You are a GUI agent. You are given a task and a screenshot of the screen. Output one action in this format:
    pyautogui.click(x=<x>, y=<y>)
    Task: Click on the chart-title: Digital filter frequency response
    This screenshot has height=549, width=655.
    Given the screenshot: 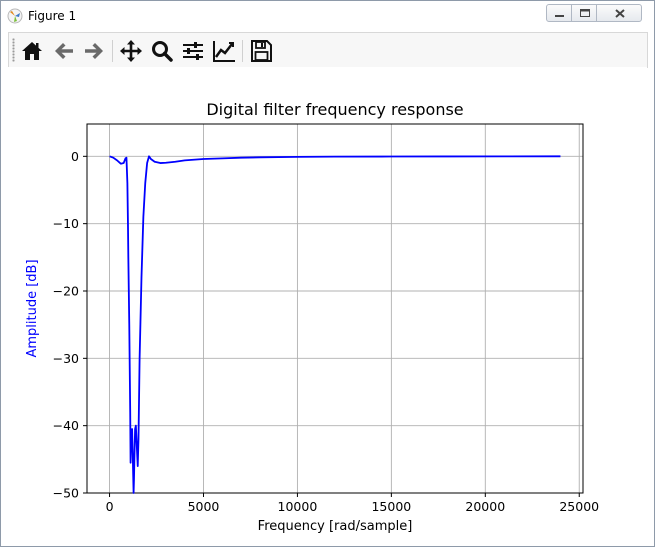 What is the action you would take?
    pyautogui.click(x=334, y=109)
    